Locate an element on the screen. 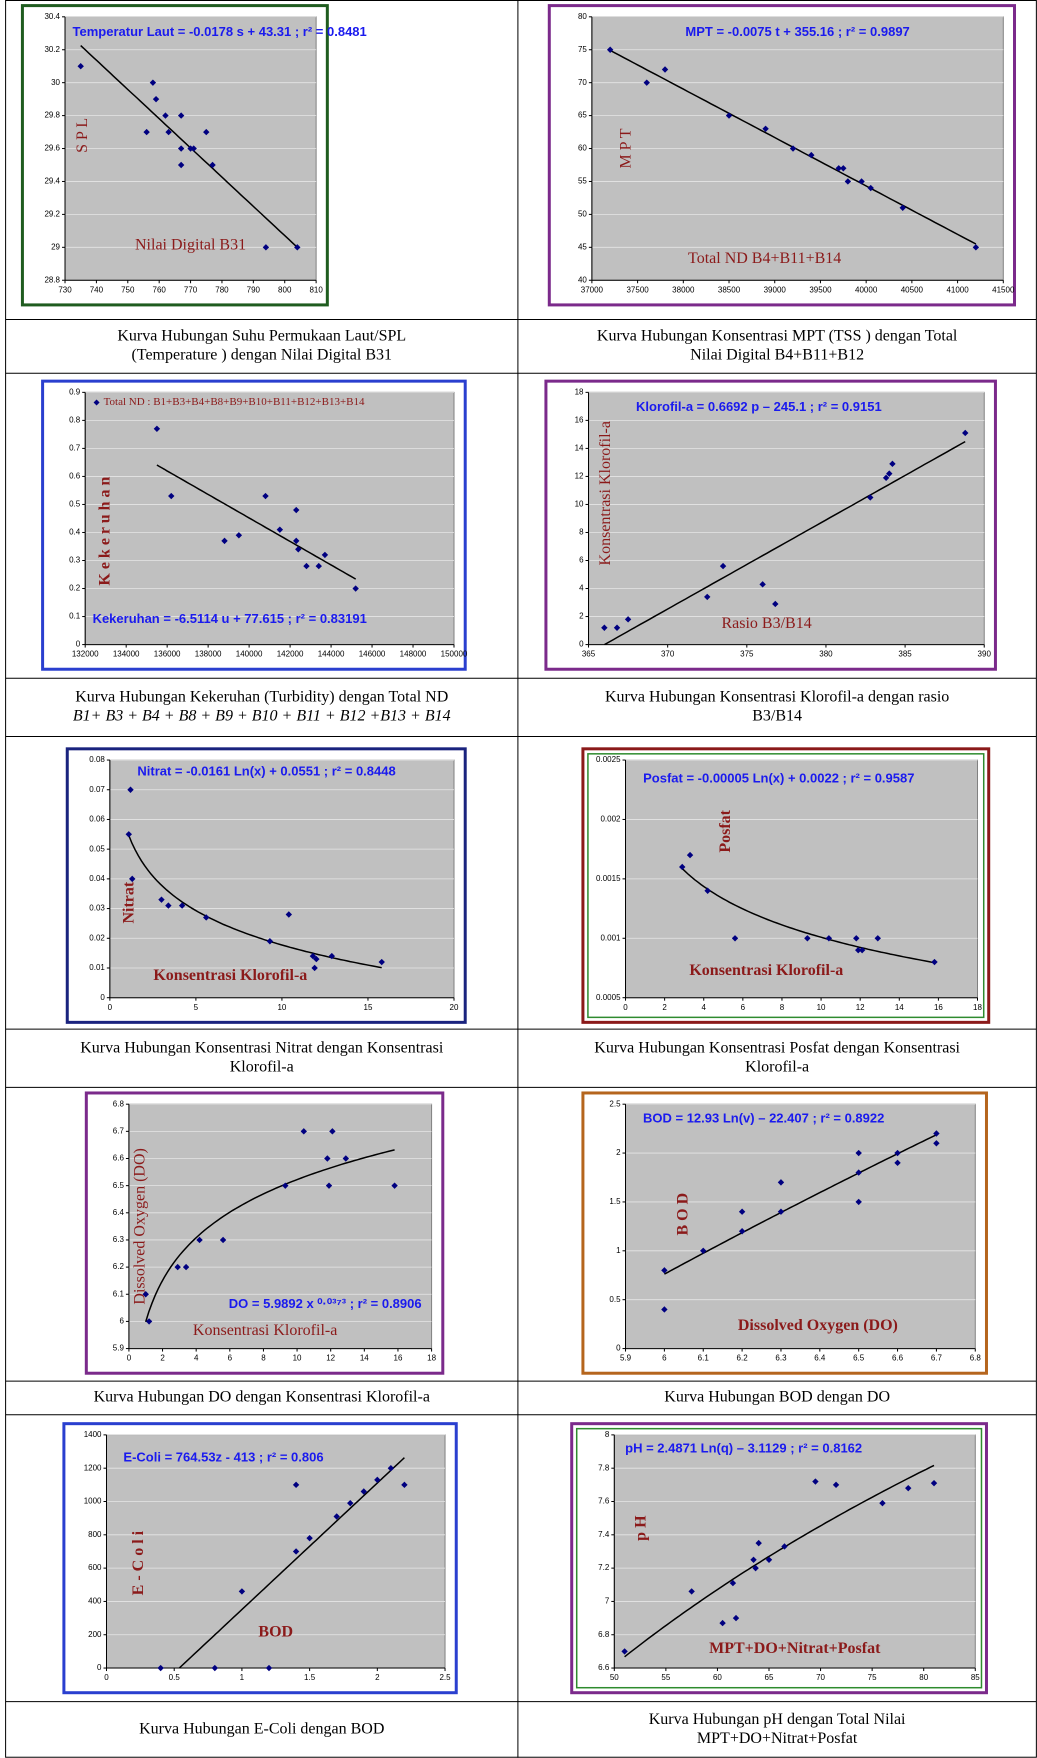  y-tick-label: 7.4 is located at coordinates (604, 1534).